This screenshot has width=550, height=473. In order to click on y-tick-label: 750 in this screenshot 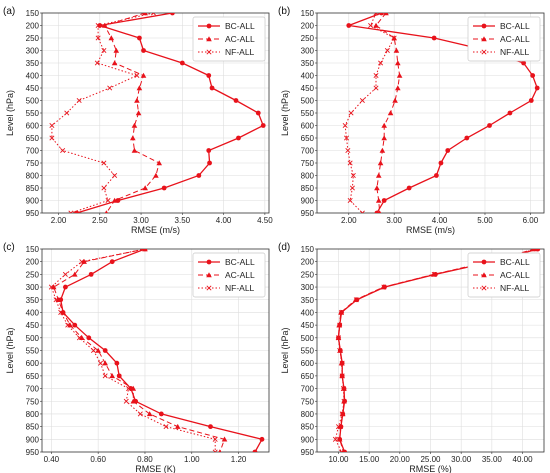, I will do `click(33, 401)`.